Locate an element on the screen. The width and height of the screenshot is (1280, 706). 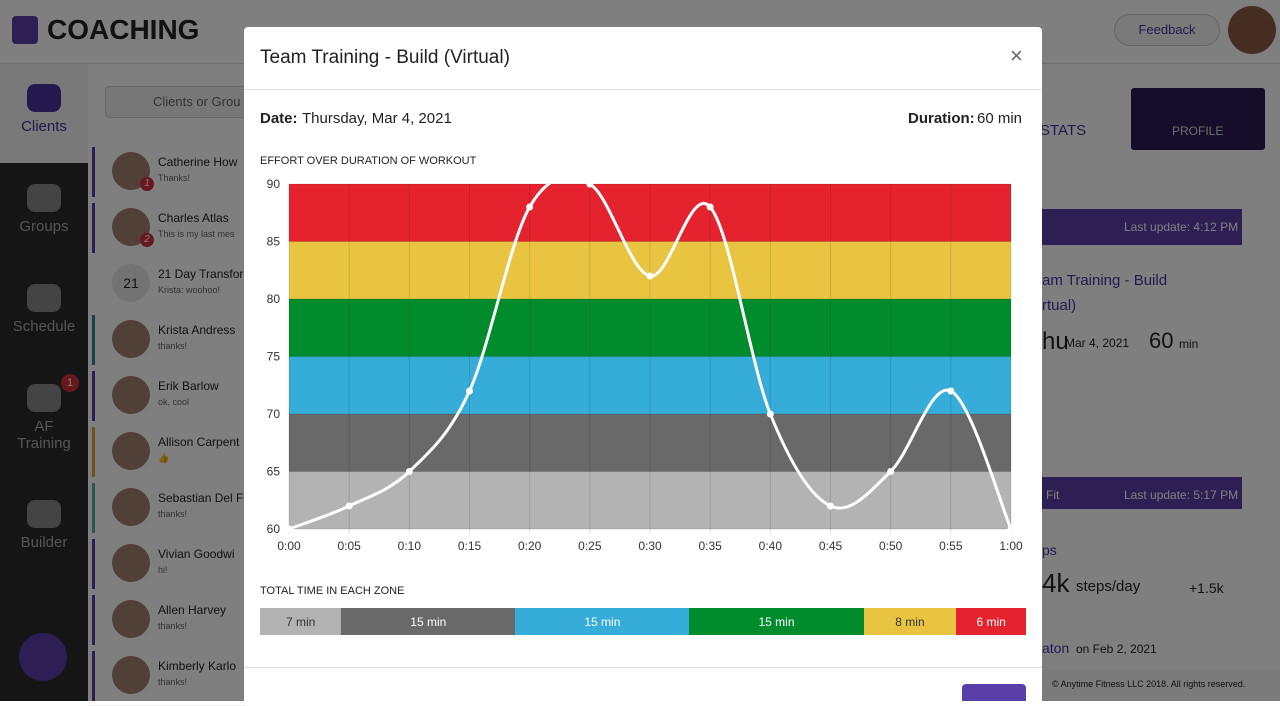
x-tick-label: 0:50 is located at coordinates (891, 546).